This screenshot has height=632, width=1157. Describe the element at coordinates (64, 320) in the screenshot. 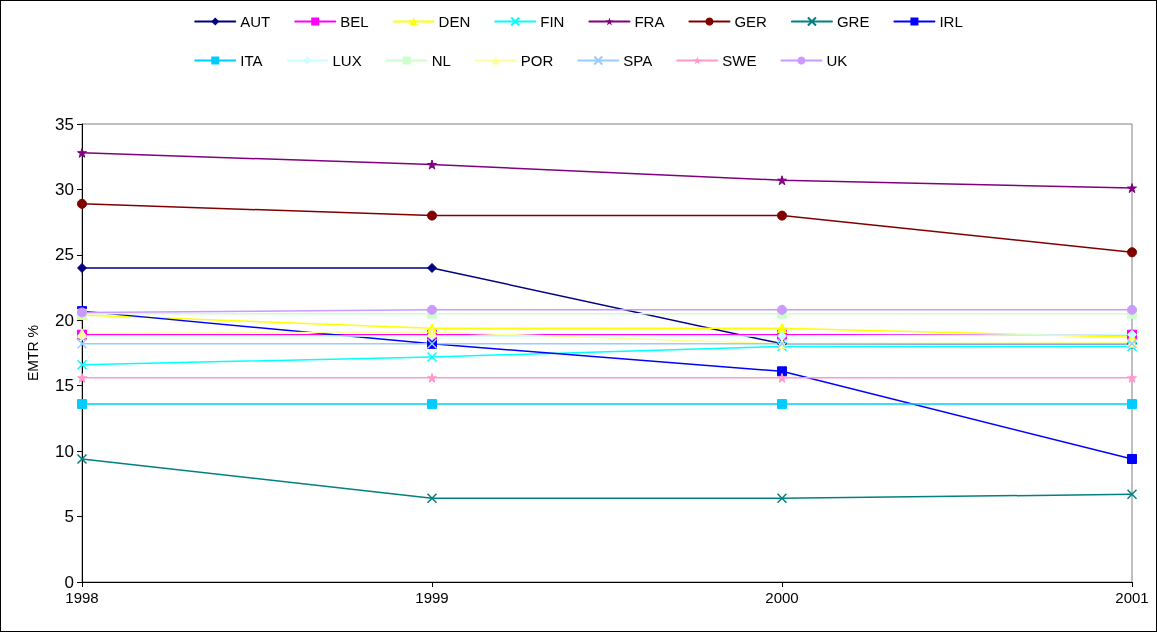

I see `y-tick-label: 20` at that location.